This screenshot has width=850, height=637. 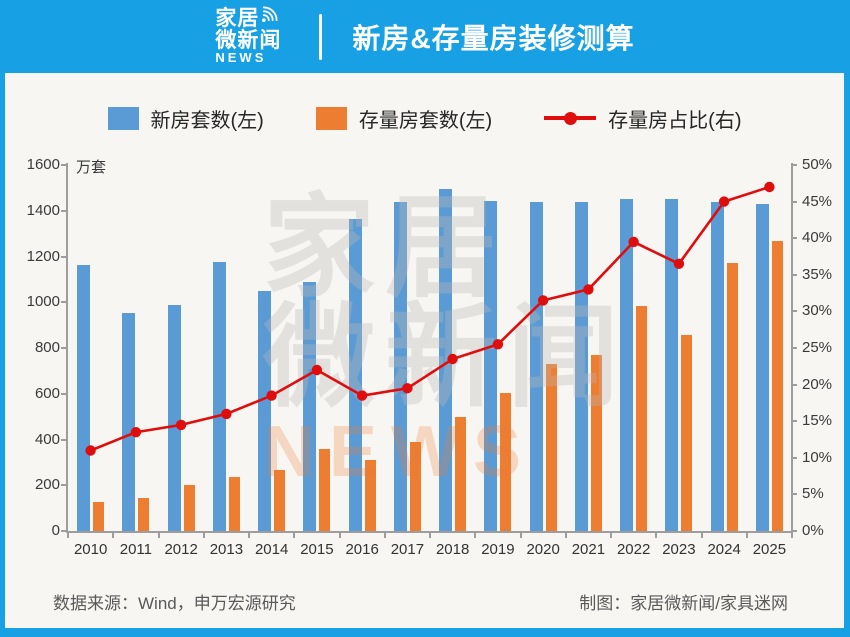 What do you see at coordinates (769, 549) in the screenshot?
I see `x-axis-label: 2025` at bounding box center [769, 549].